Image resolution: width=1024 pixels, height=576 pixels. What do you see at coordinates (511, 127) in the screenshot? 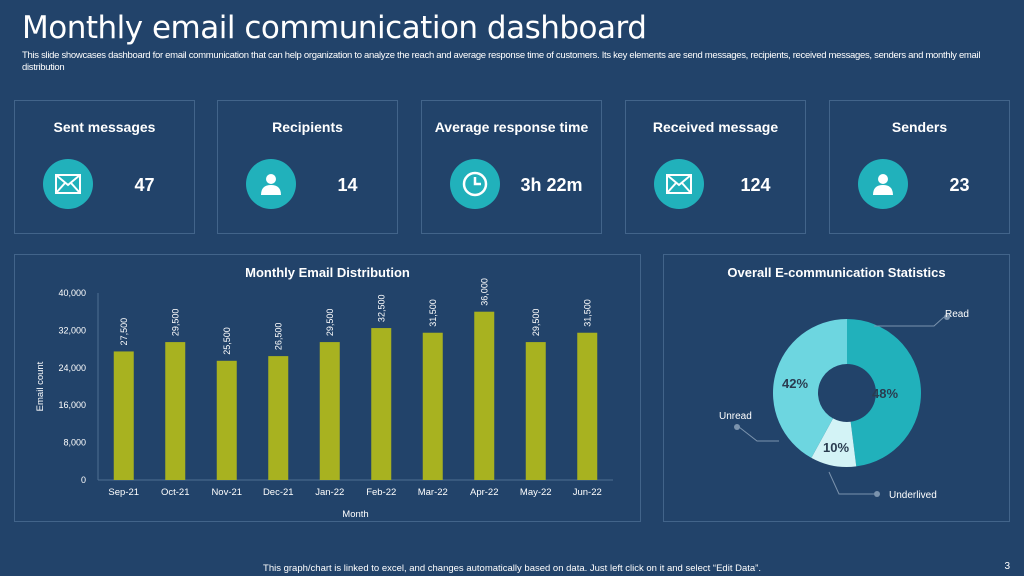
I see `kpi-label: Average response time` at bounding box center [511, 127].